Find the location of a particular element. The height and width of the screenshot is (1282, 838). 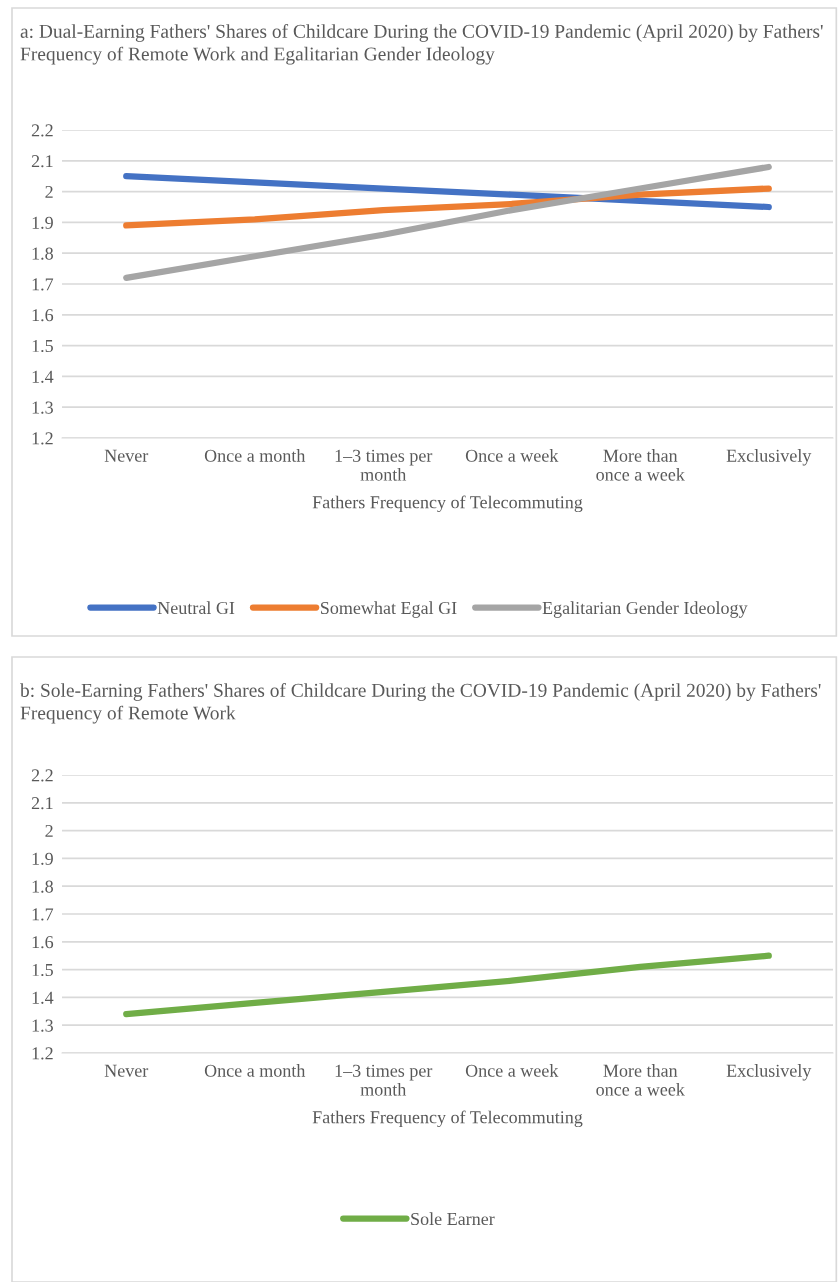

legend-label: Neutral GI is located at coordinates (196, 608).